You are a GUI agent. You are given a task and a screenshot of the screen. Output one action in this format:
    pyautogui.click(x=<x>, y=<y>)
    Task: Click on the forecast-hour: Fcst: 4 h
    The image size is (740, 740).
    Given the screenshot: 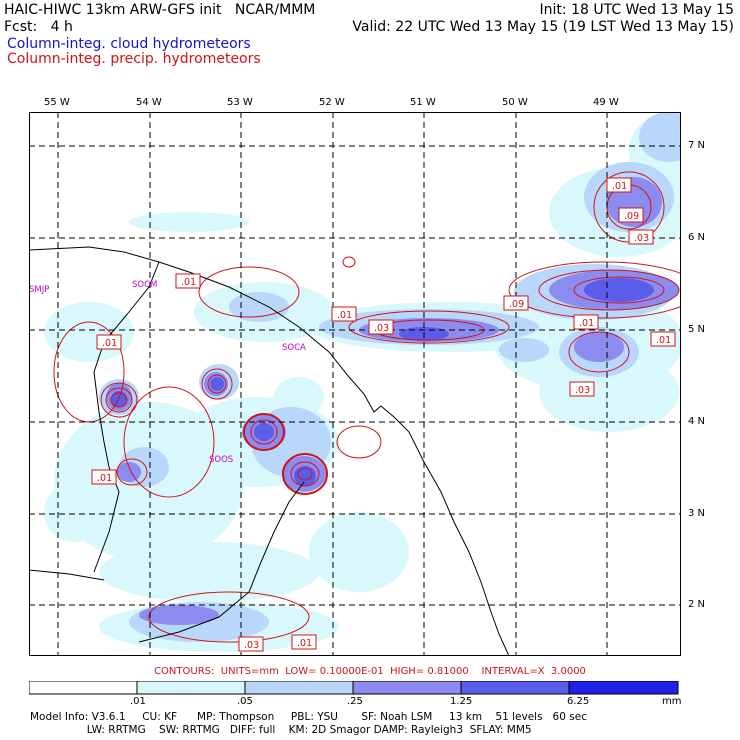 What is the action you would take?
    pyautogui.click(x=38, y=27)
    